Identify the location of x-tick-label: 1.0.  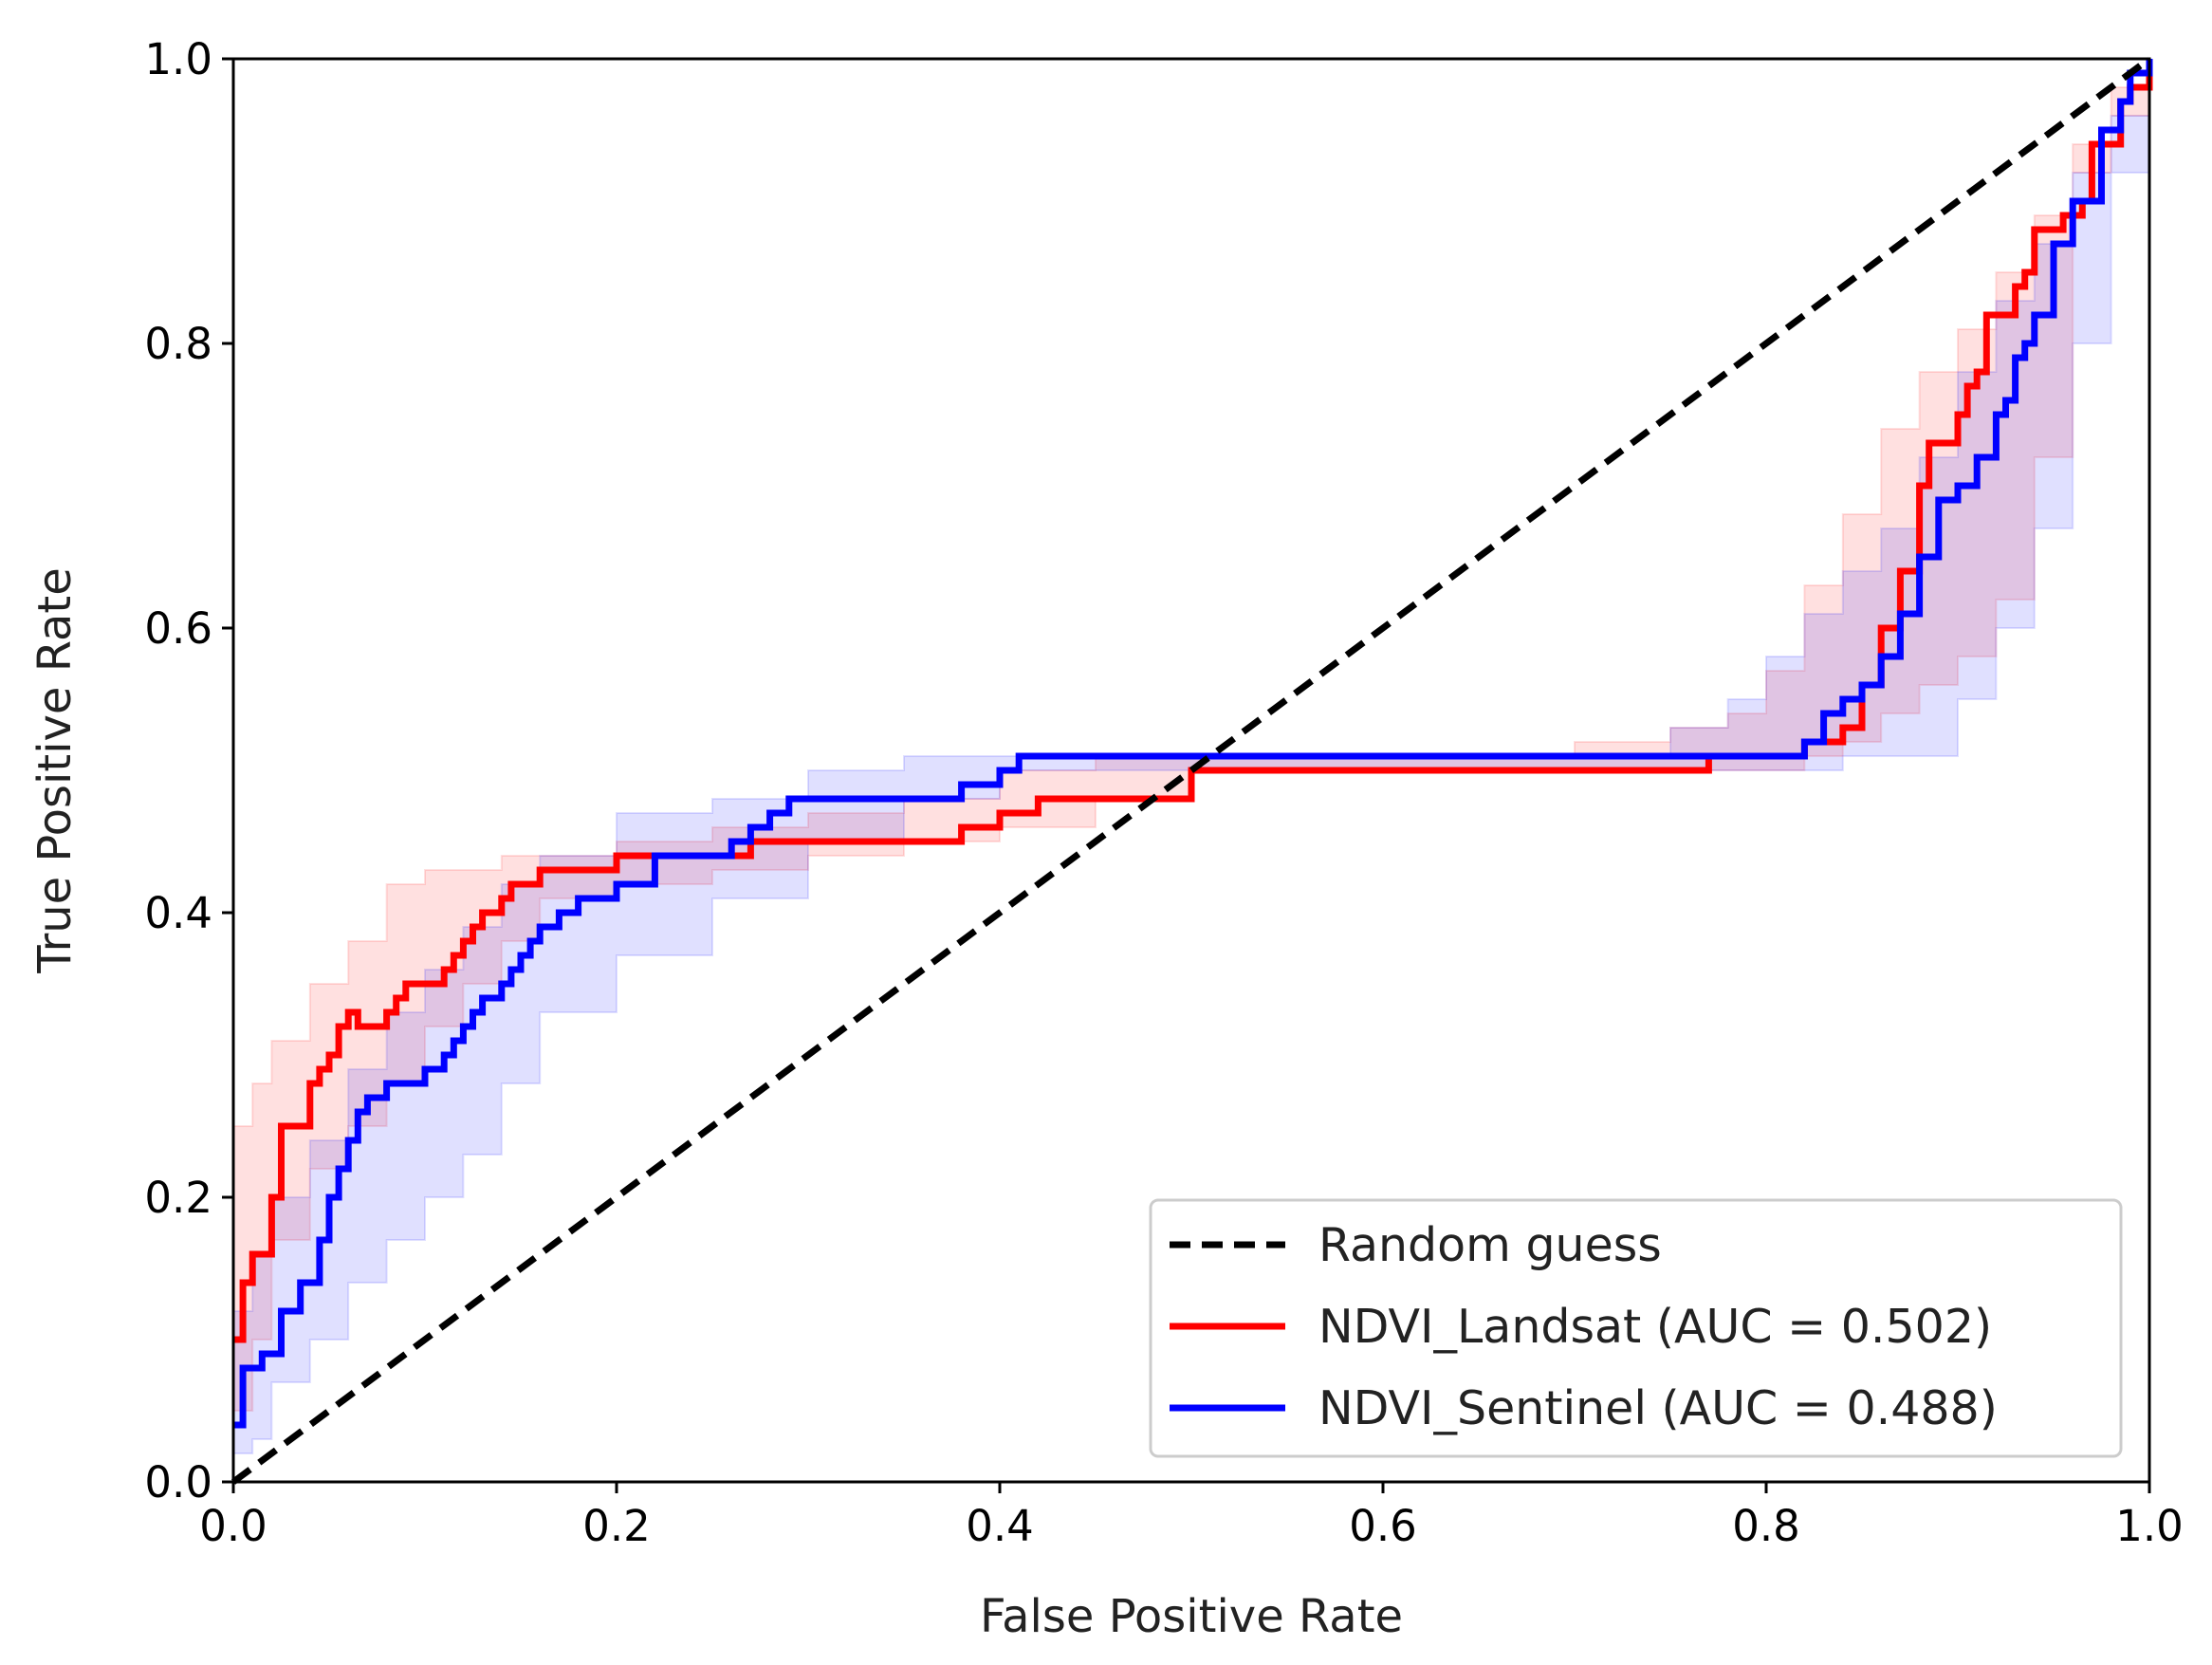
(2149, 1526).